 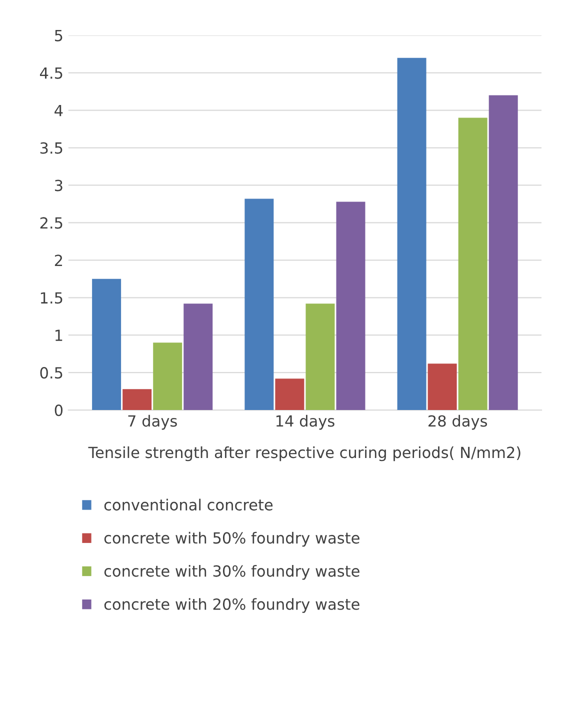 What do you see at coordinates (58, 260) in the screenshot?
I see `y-tick-label: 2` at bounding box center [58, 260].